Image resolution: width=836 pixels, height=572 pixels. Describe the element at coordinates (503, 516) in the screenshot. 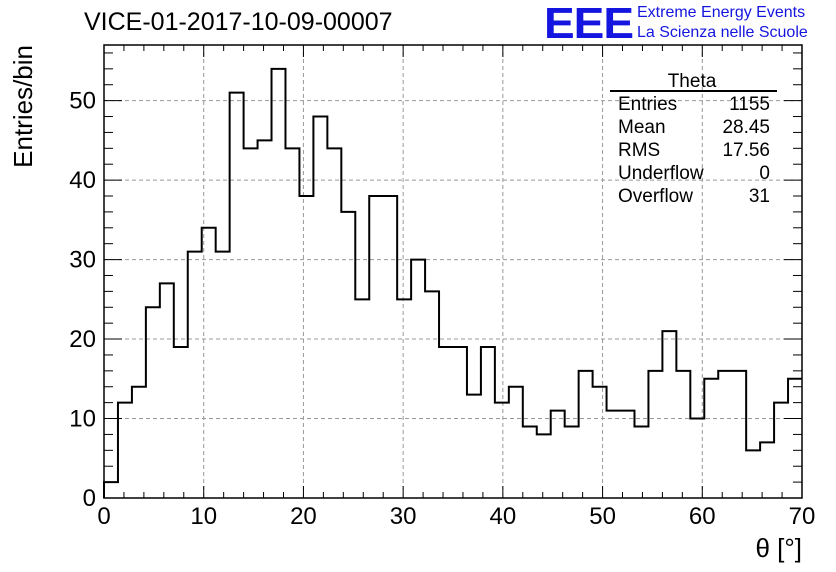

I see `x-tick-label: 40` at that location.